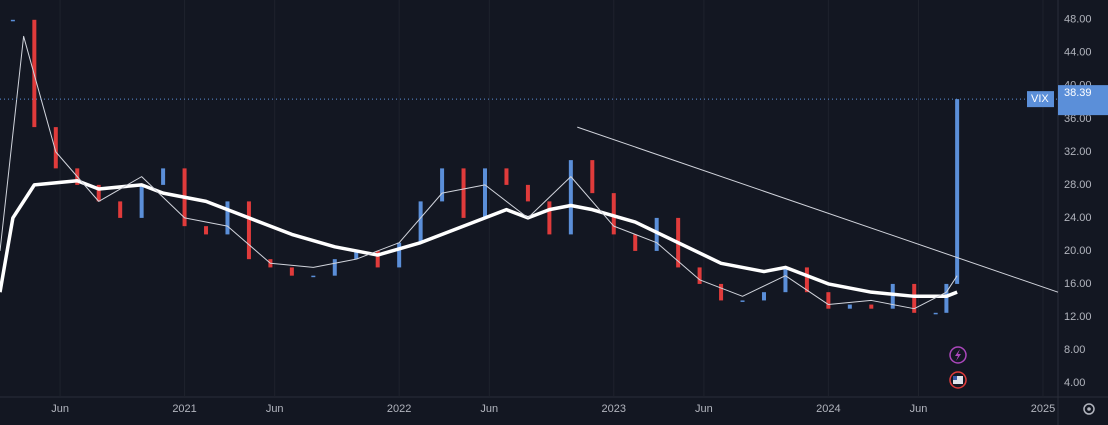  What do you see at coordinates (1078, 251) in the screenshot?
I see `y-tick-label: 20.00` at bounding box center [1078, 251].